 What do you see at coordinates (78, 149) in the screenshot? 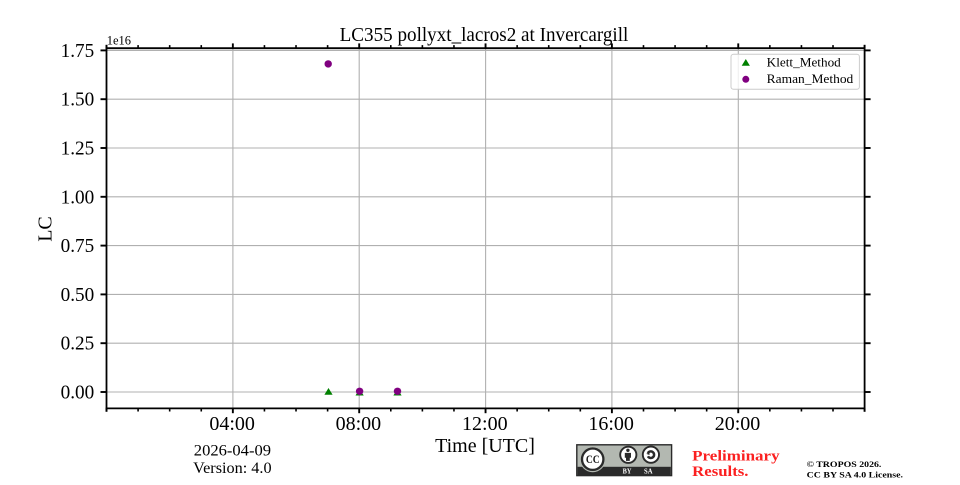
I see `svg-text: 1.25` at bounding box center [78, 149].